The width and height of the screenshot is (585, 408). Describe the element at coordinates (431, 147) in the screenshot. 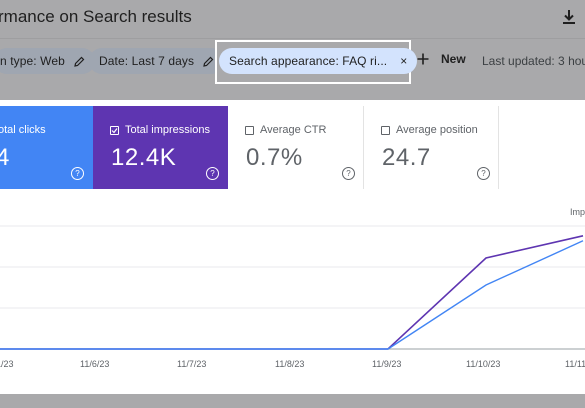

I see `average-position-card: Average position 24.7 ?` at that location.